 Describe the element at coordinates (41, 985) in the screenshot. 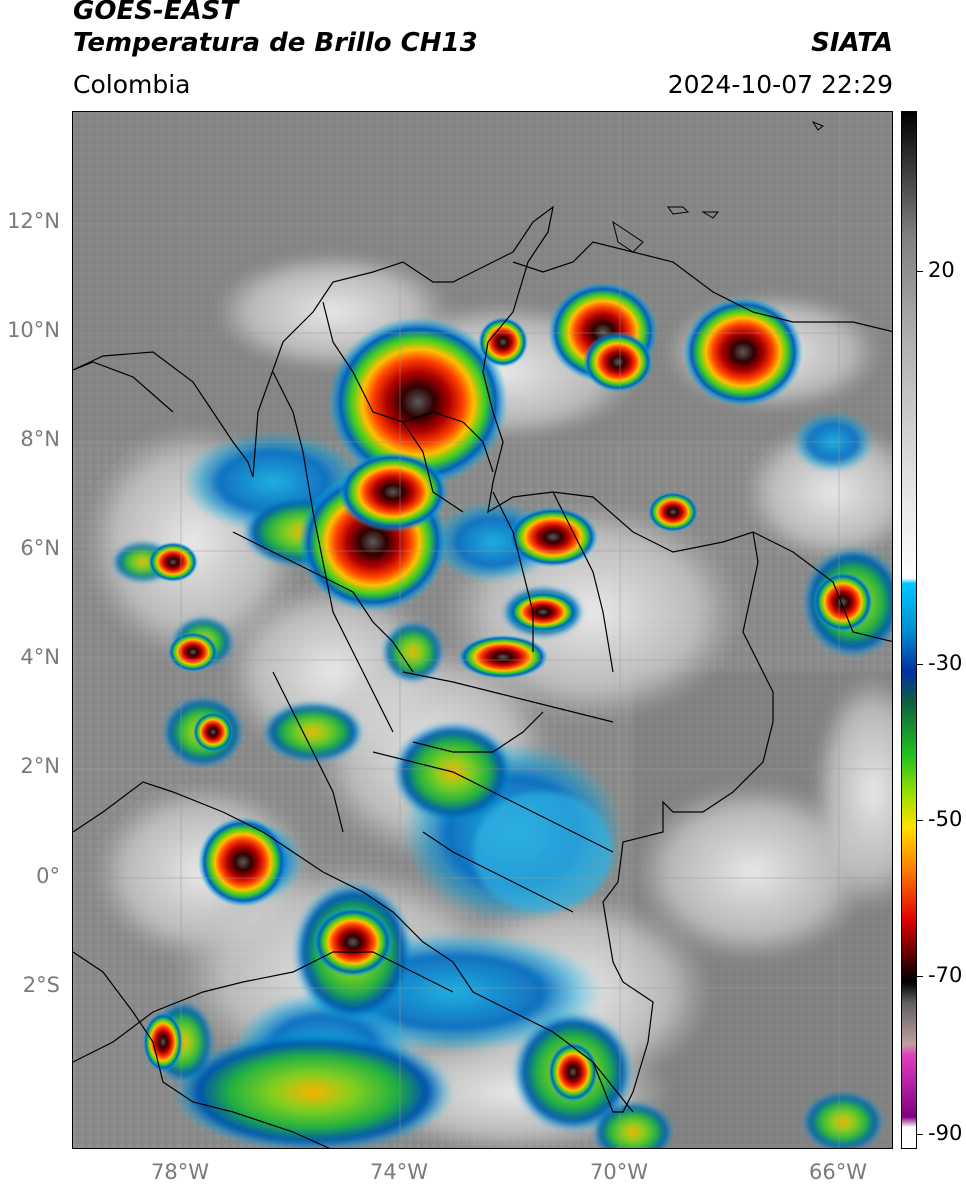

I see `lat-label: 2°S` at that location.